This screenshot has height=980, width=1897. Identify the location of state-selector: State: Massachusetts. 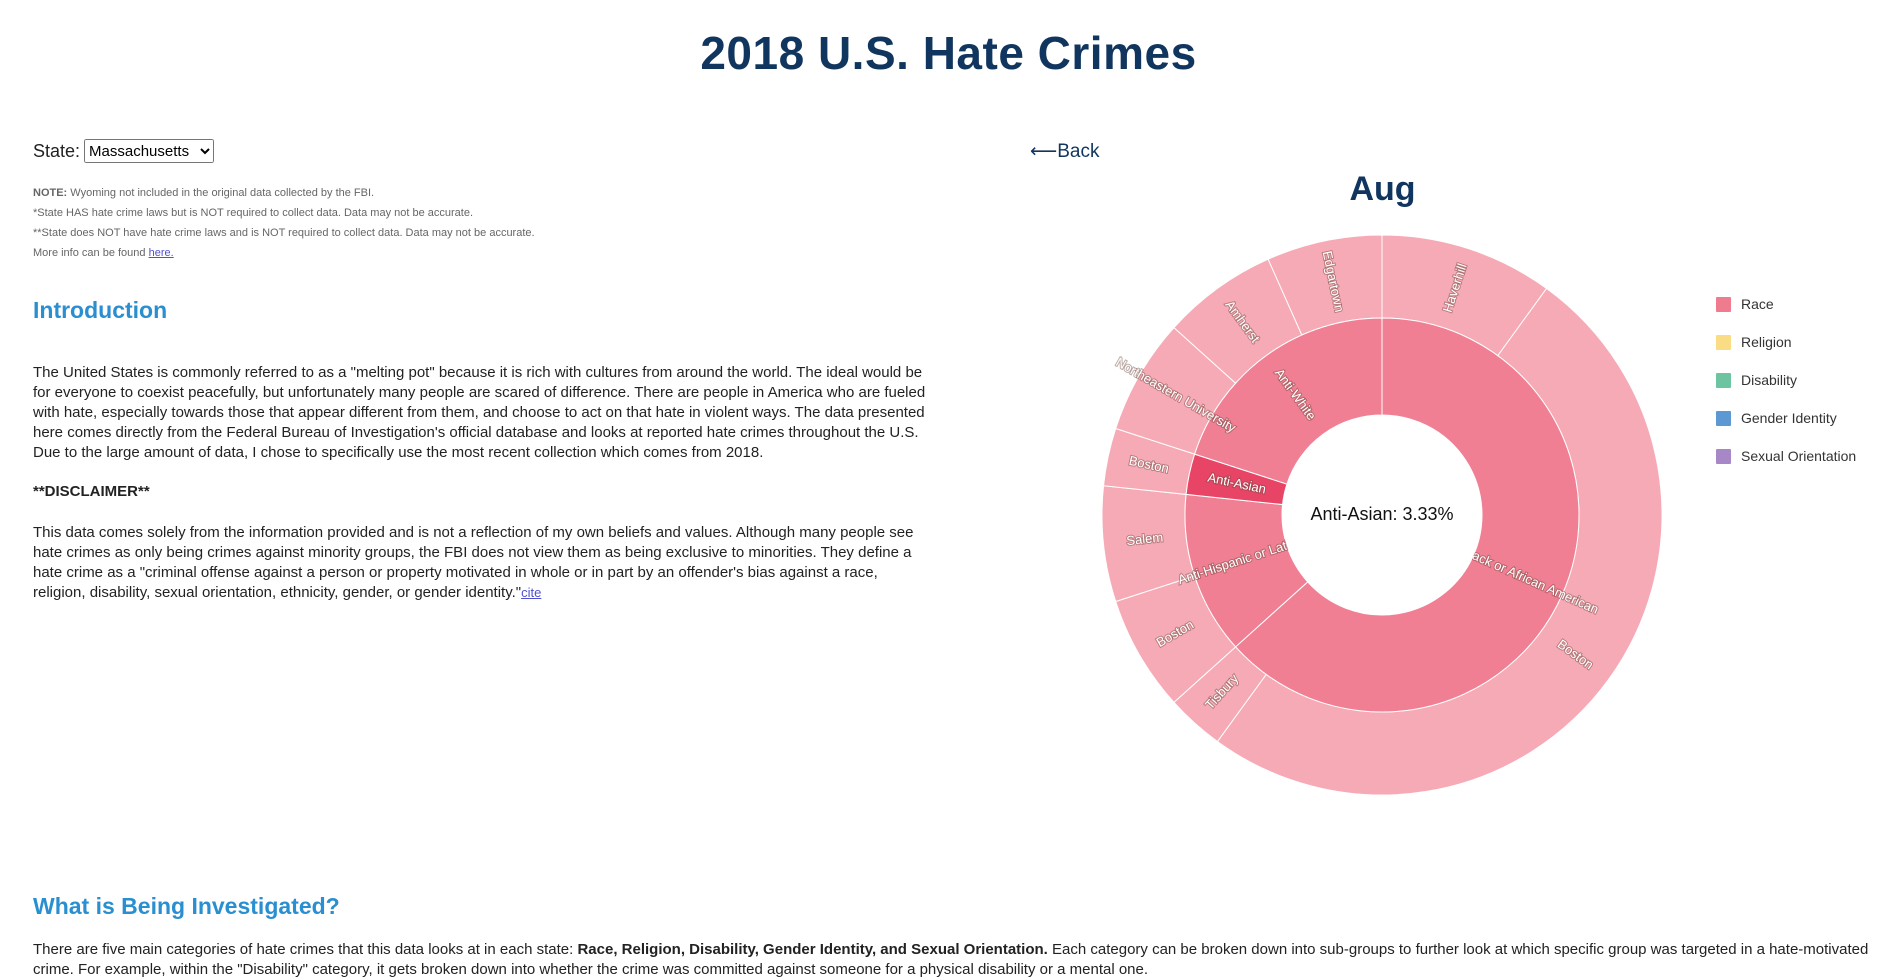
(124, 151).